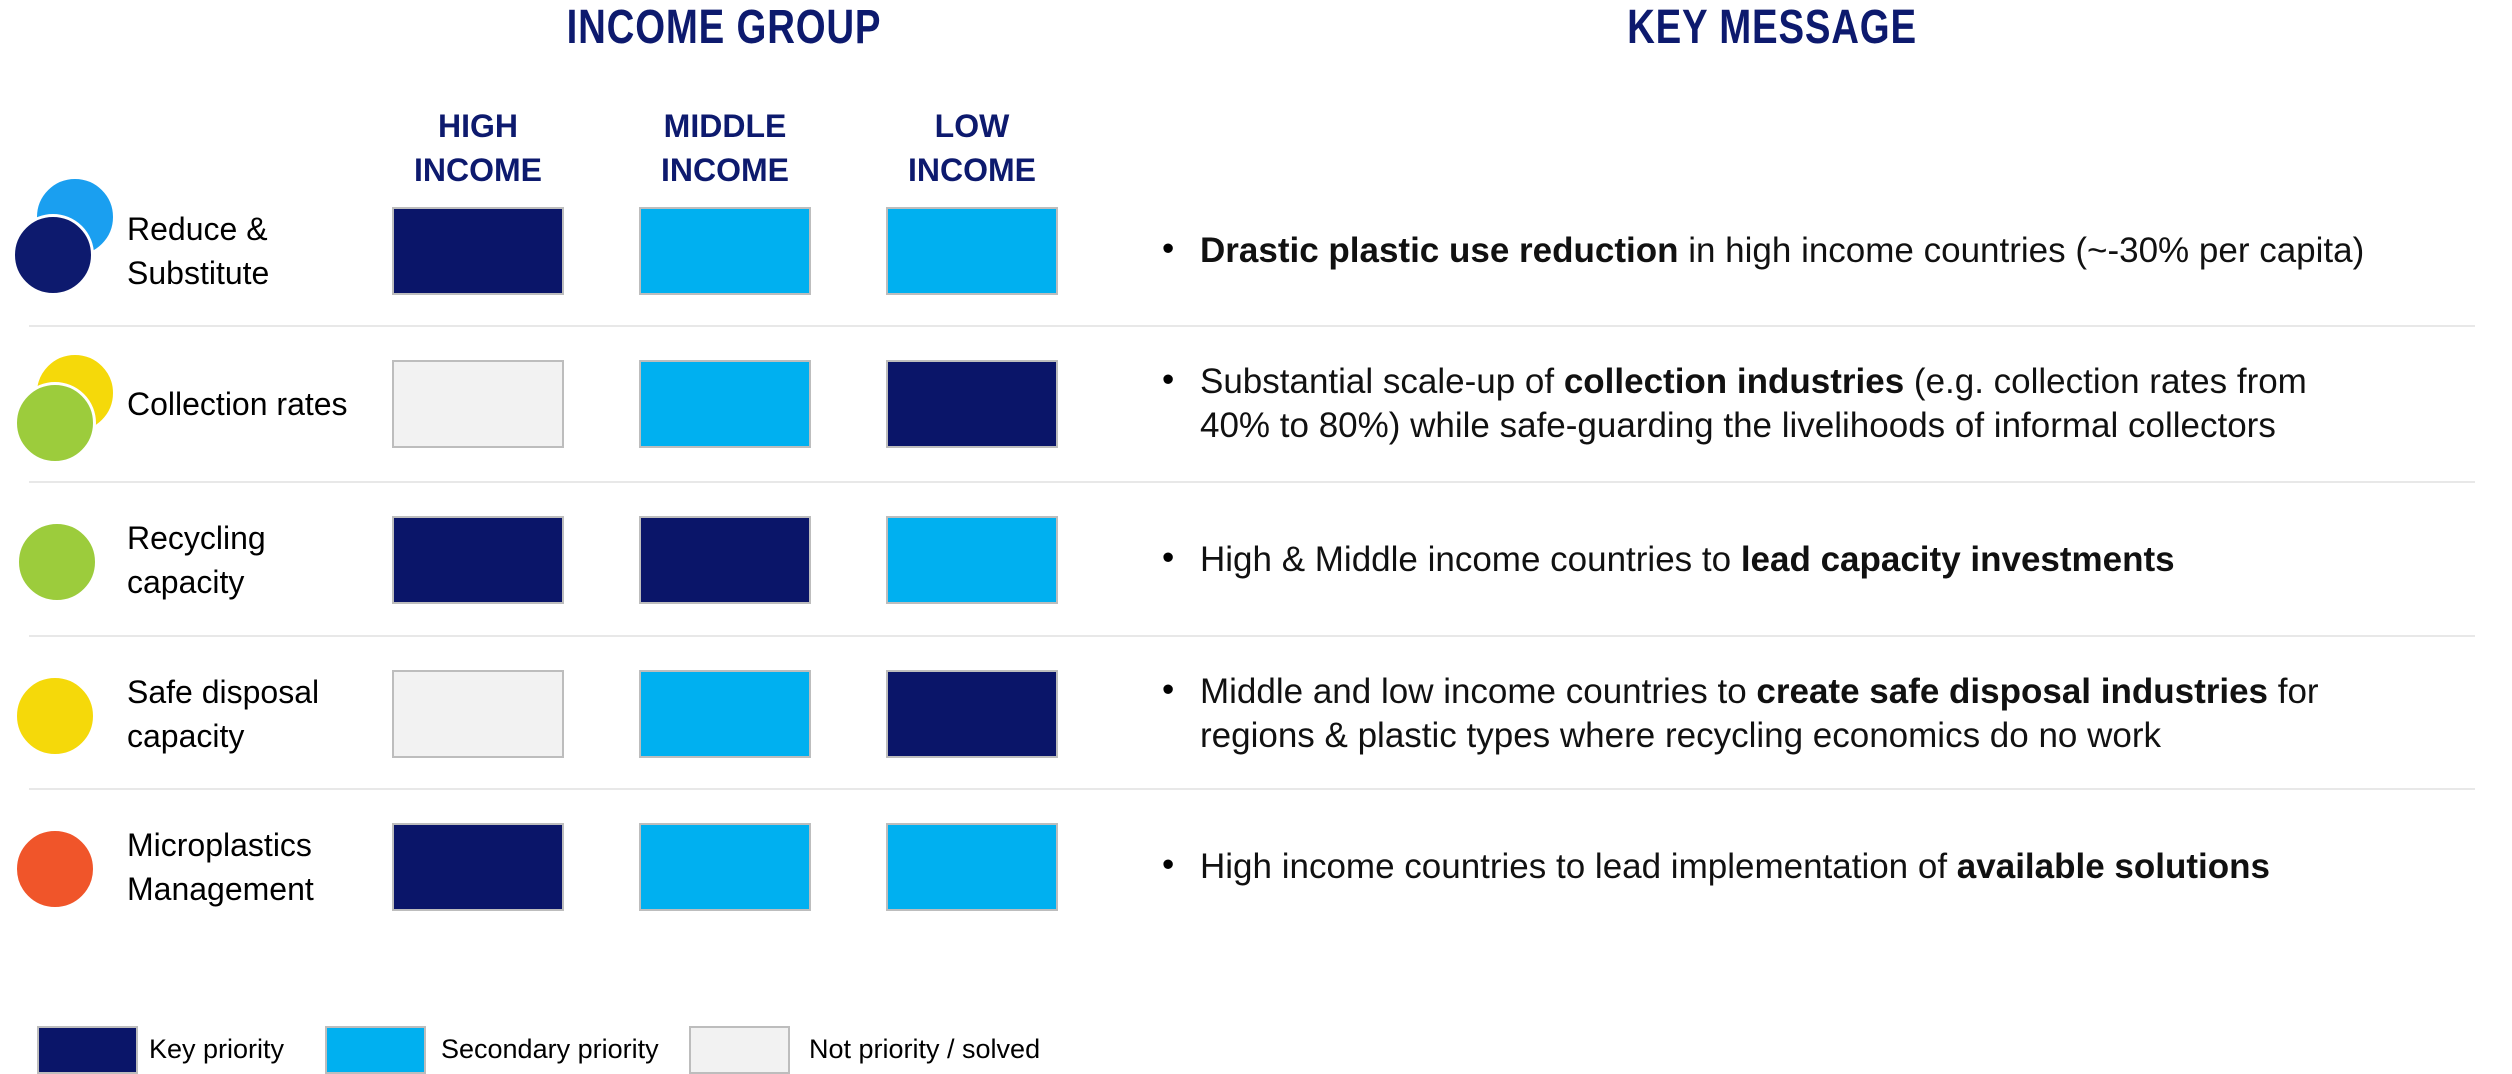 This screenshot has height=1074, width=2512. I want to click on column-header: HIGH INCOME, so click(478, 148).